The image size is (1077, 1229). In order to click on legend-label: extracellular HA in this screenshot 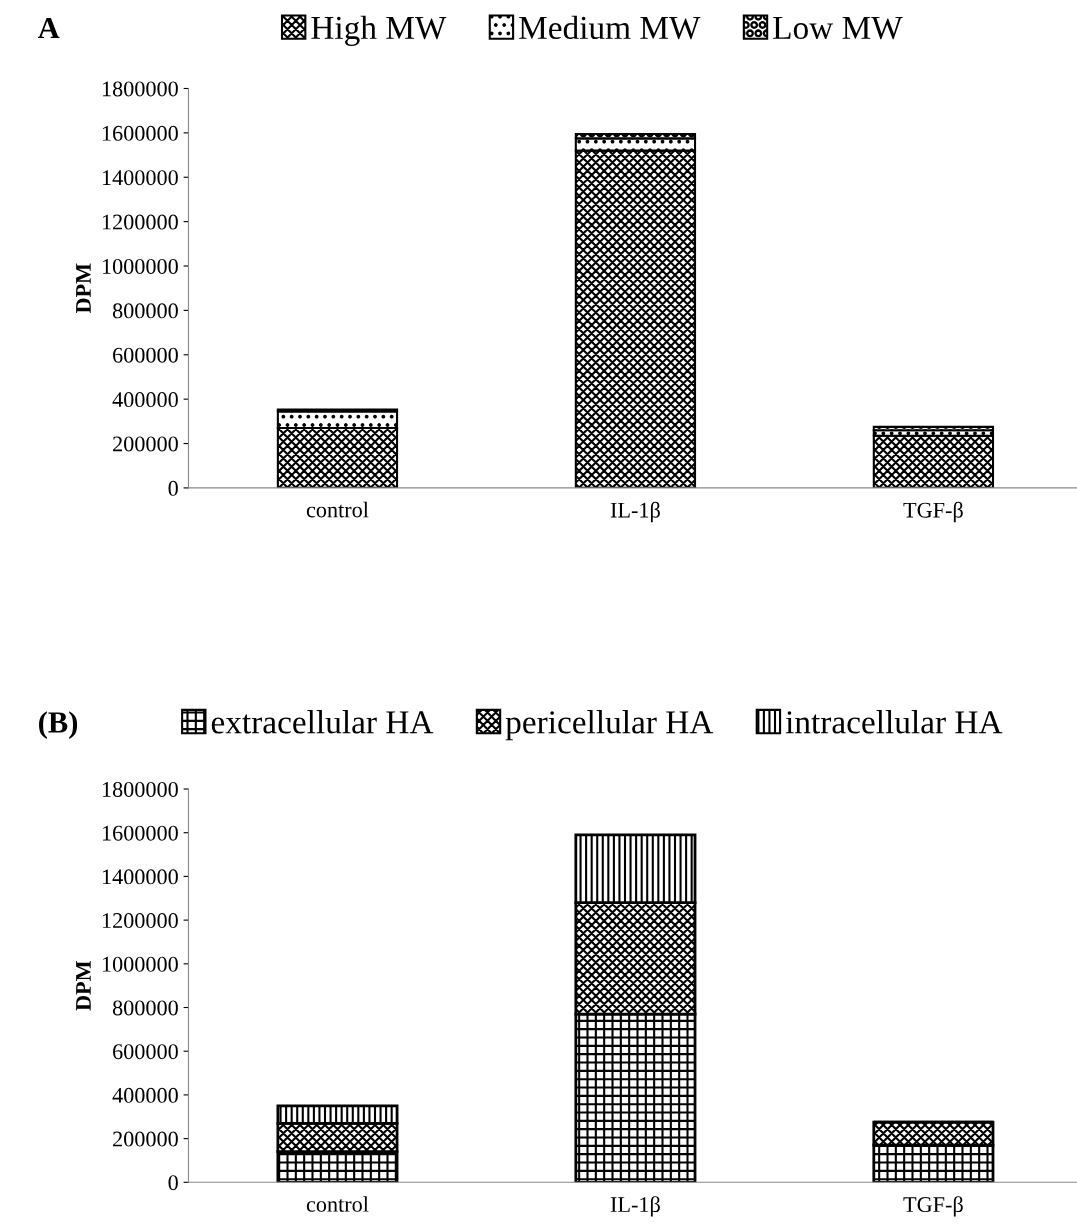, I will do `click(322, 722)`.